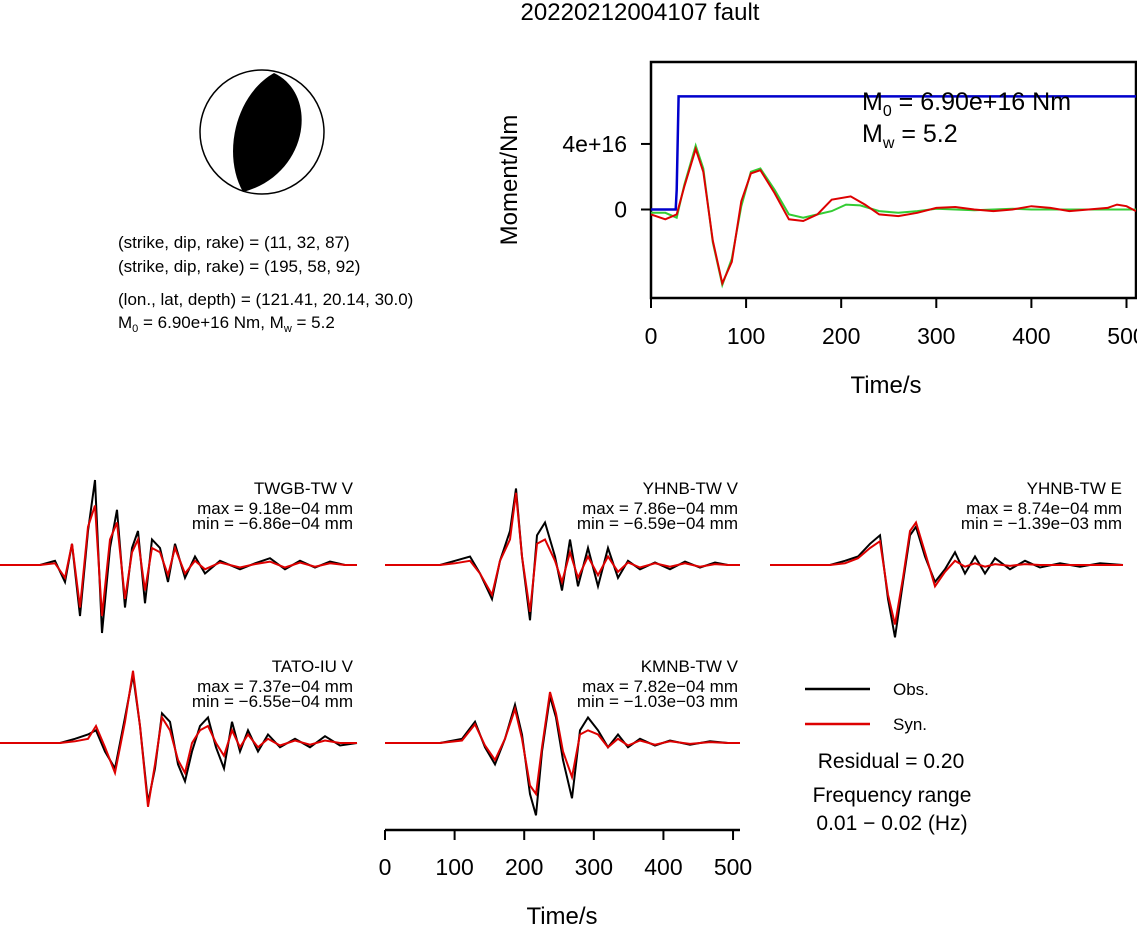 Image resolution: width=1137 pixels, height=927 pixels. What do you see at coordinates (561, 915) in the screenshot?
I see `waveform-xlabel: Time/s` at bounding box center [561, 915].